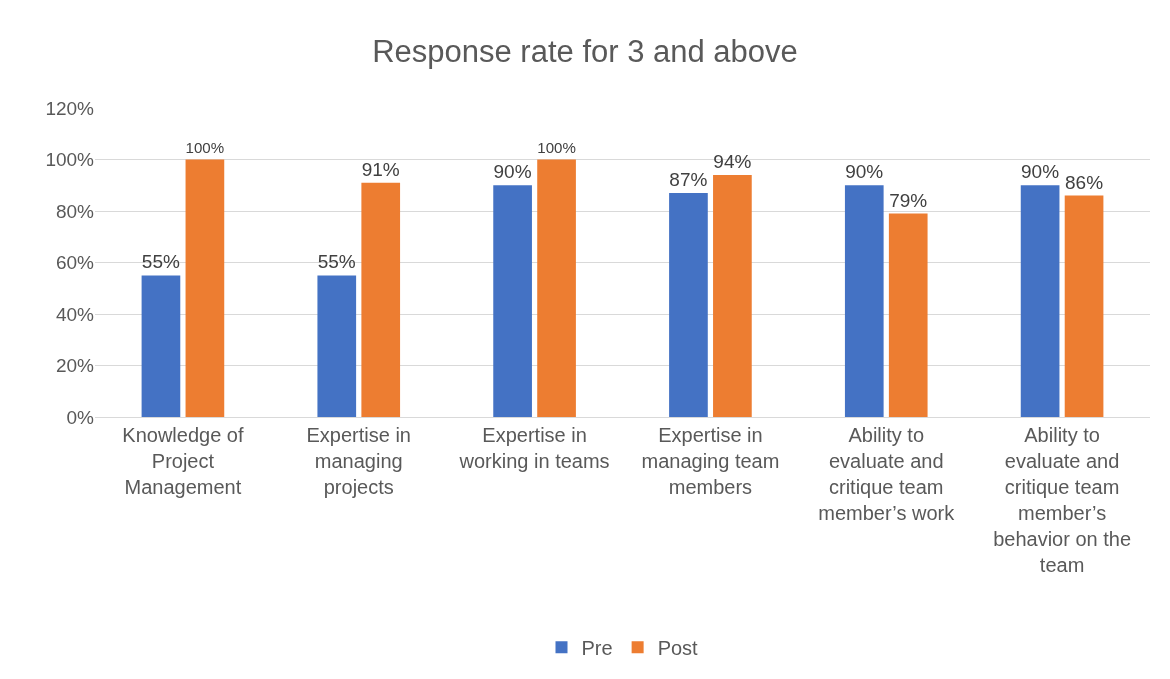 This screenshot has height=679, width=1170. I want to click on legend-label: Post, so click(678, 648).